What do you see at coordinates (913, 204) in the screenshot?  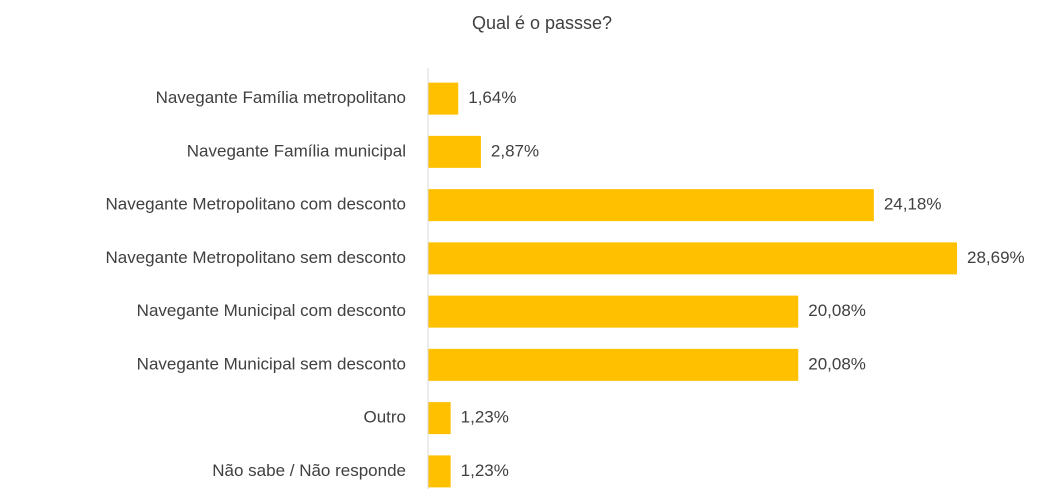 I see `value-label: 24,18%` at bounding box center [913, 204].